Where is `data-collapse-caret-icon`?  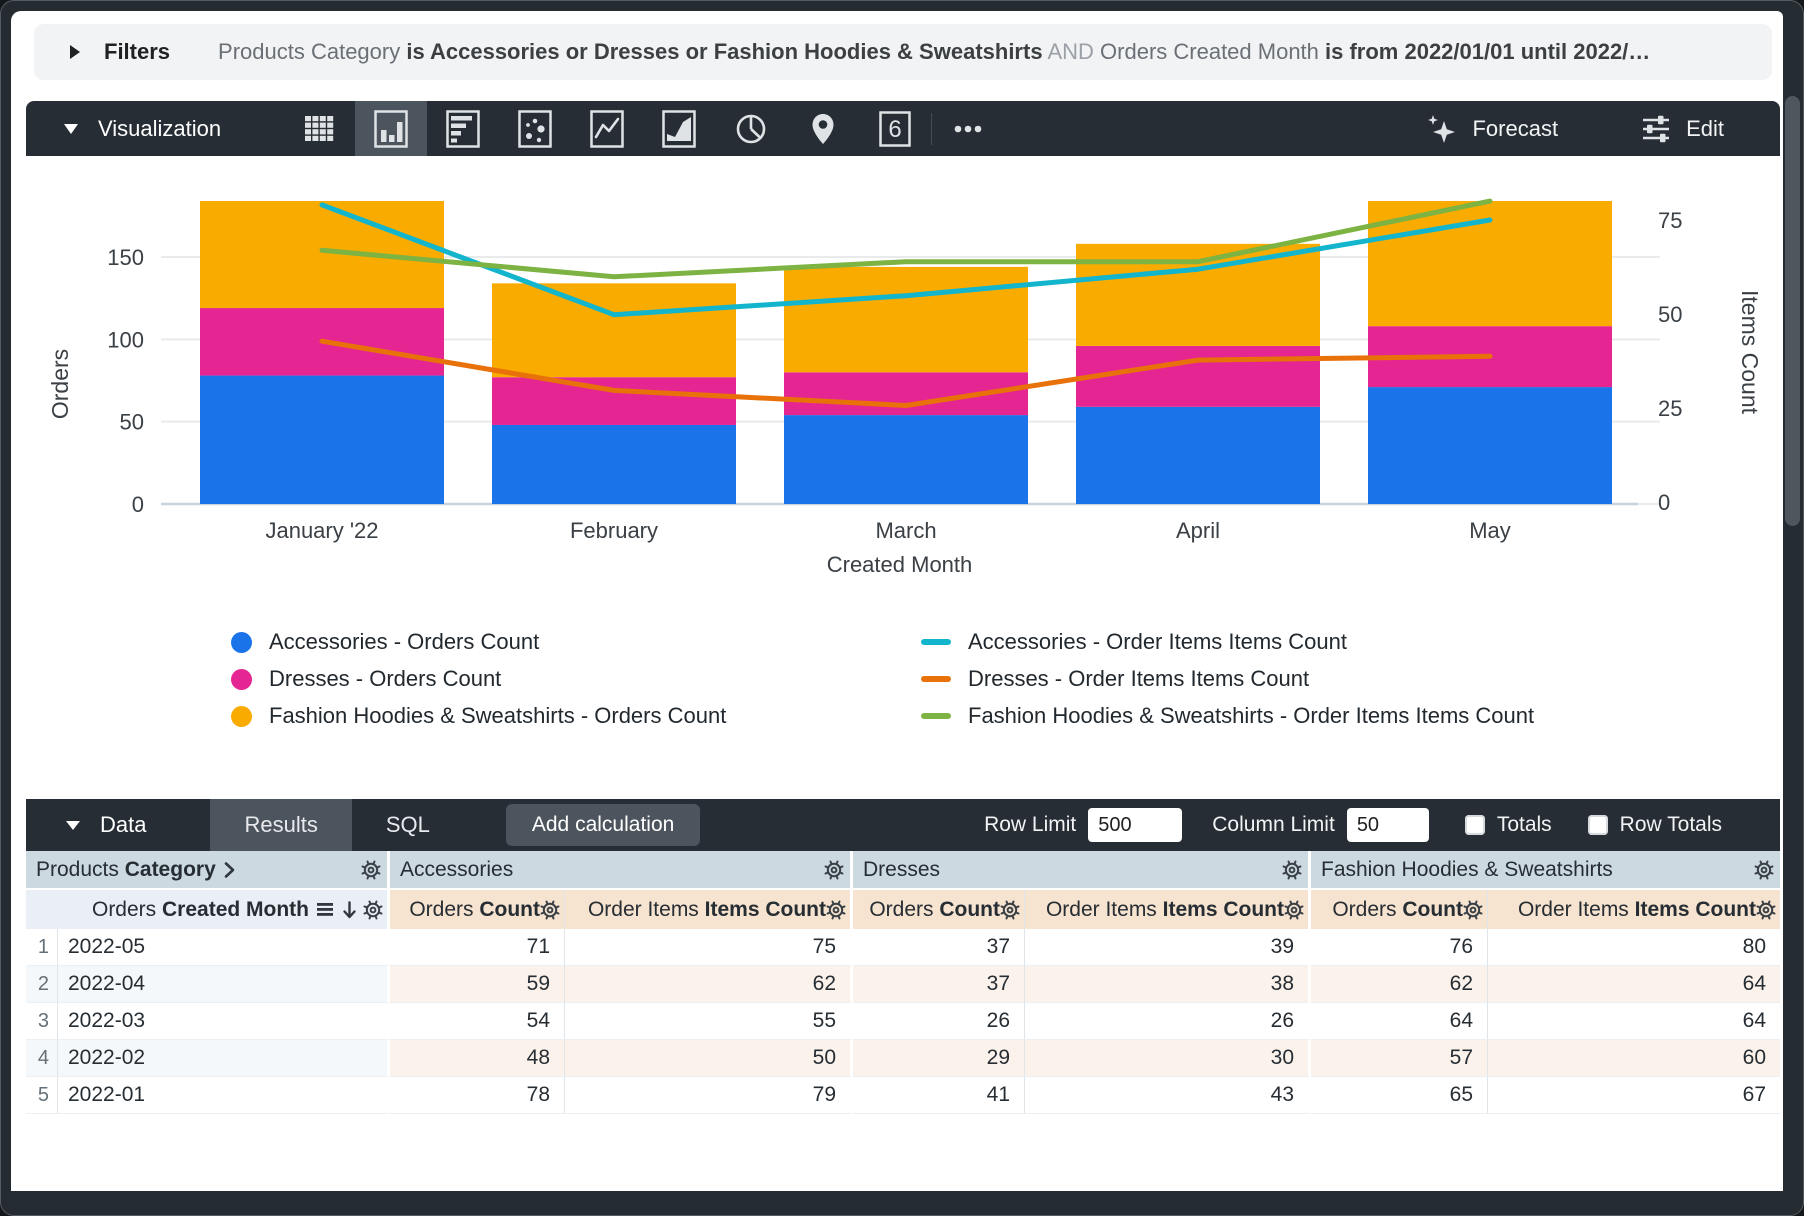
data-collapse-caret-icon is located at coordinates (73, 825).